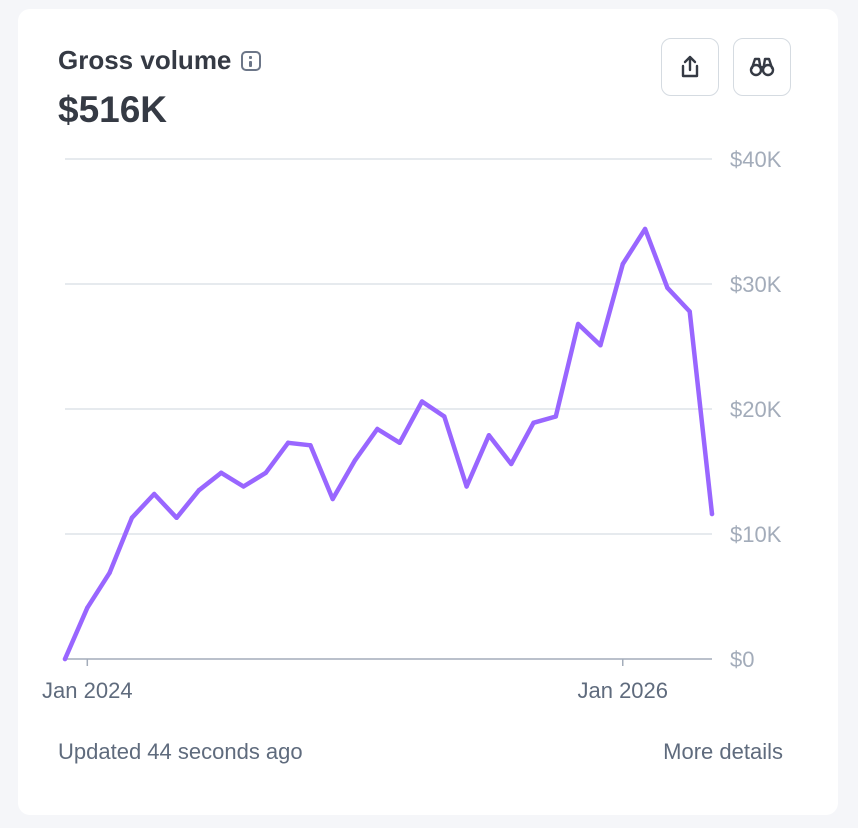 The height and width of the screenshot is (828, 858). I want to click on total-value: $516K, so click(113, 109).